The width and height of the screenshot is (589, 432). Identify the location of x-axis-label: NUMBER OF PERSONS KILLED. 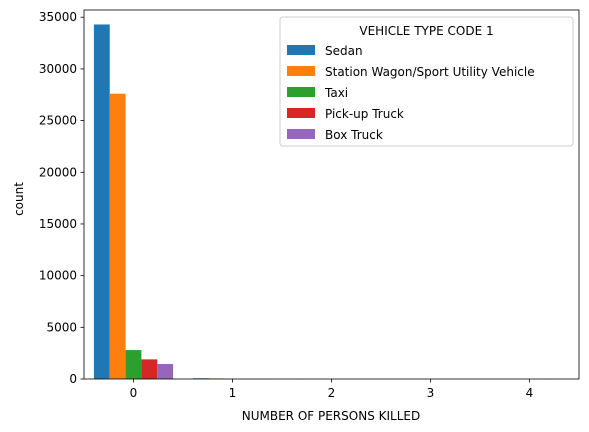
(331, 416).